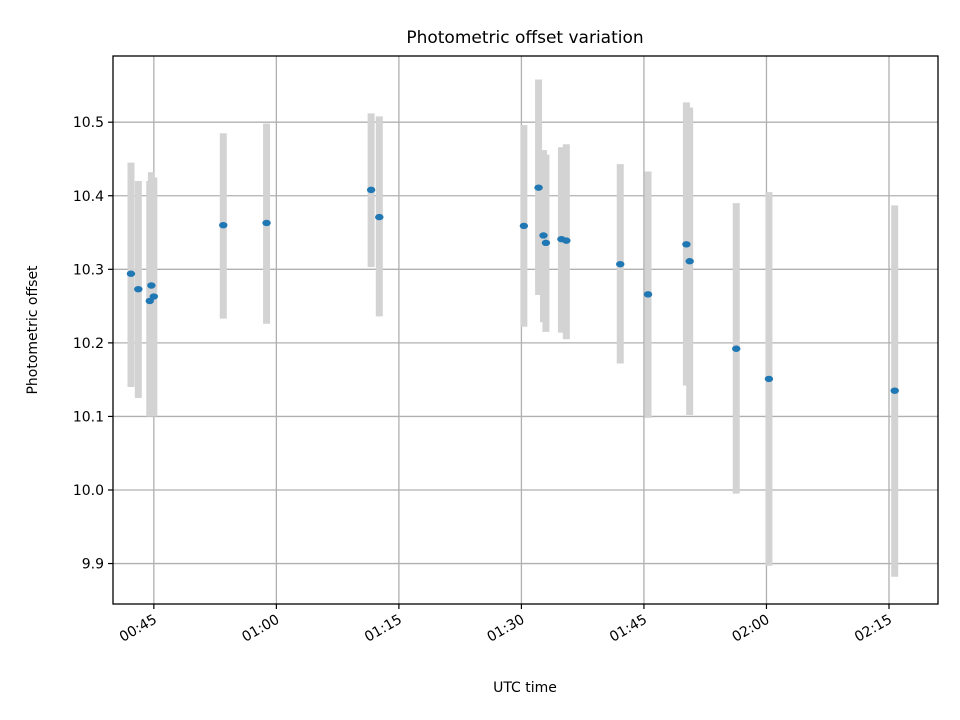 This screenshot has width=960, height=720. What do you see at coordinates (628, 629) in the screenshot?
I see `x-tick-label: 01:45` at bounding box center [628, 629].